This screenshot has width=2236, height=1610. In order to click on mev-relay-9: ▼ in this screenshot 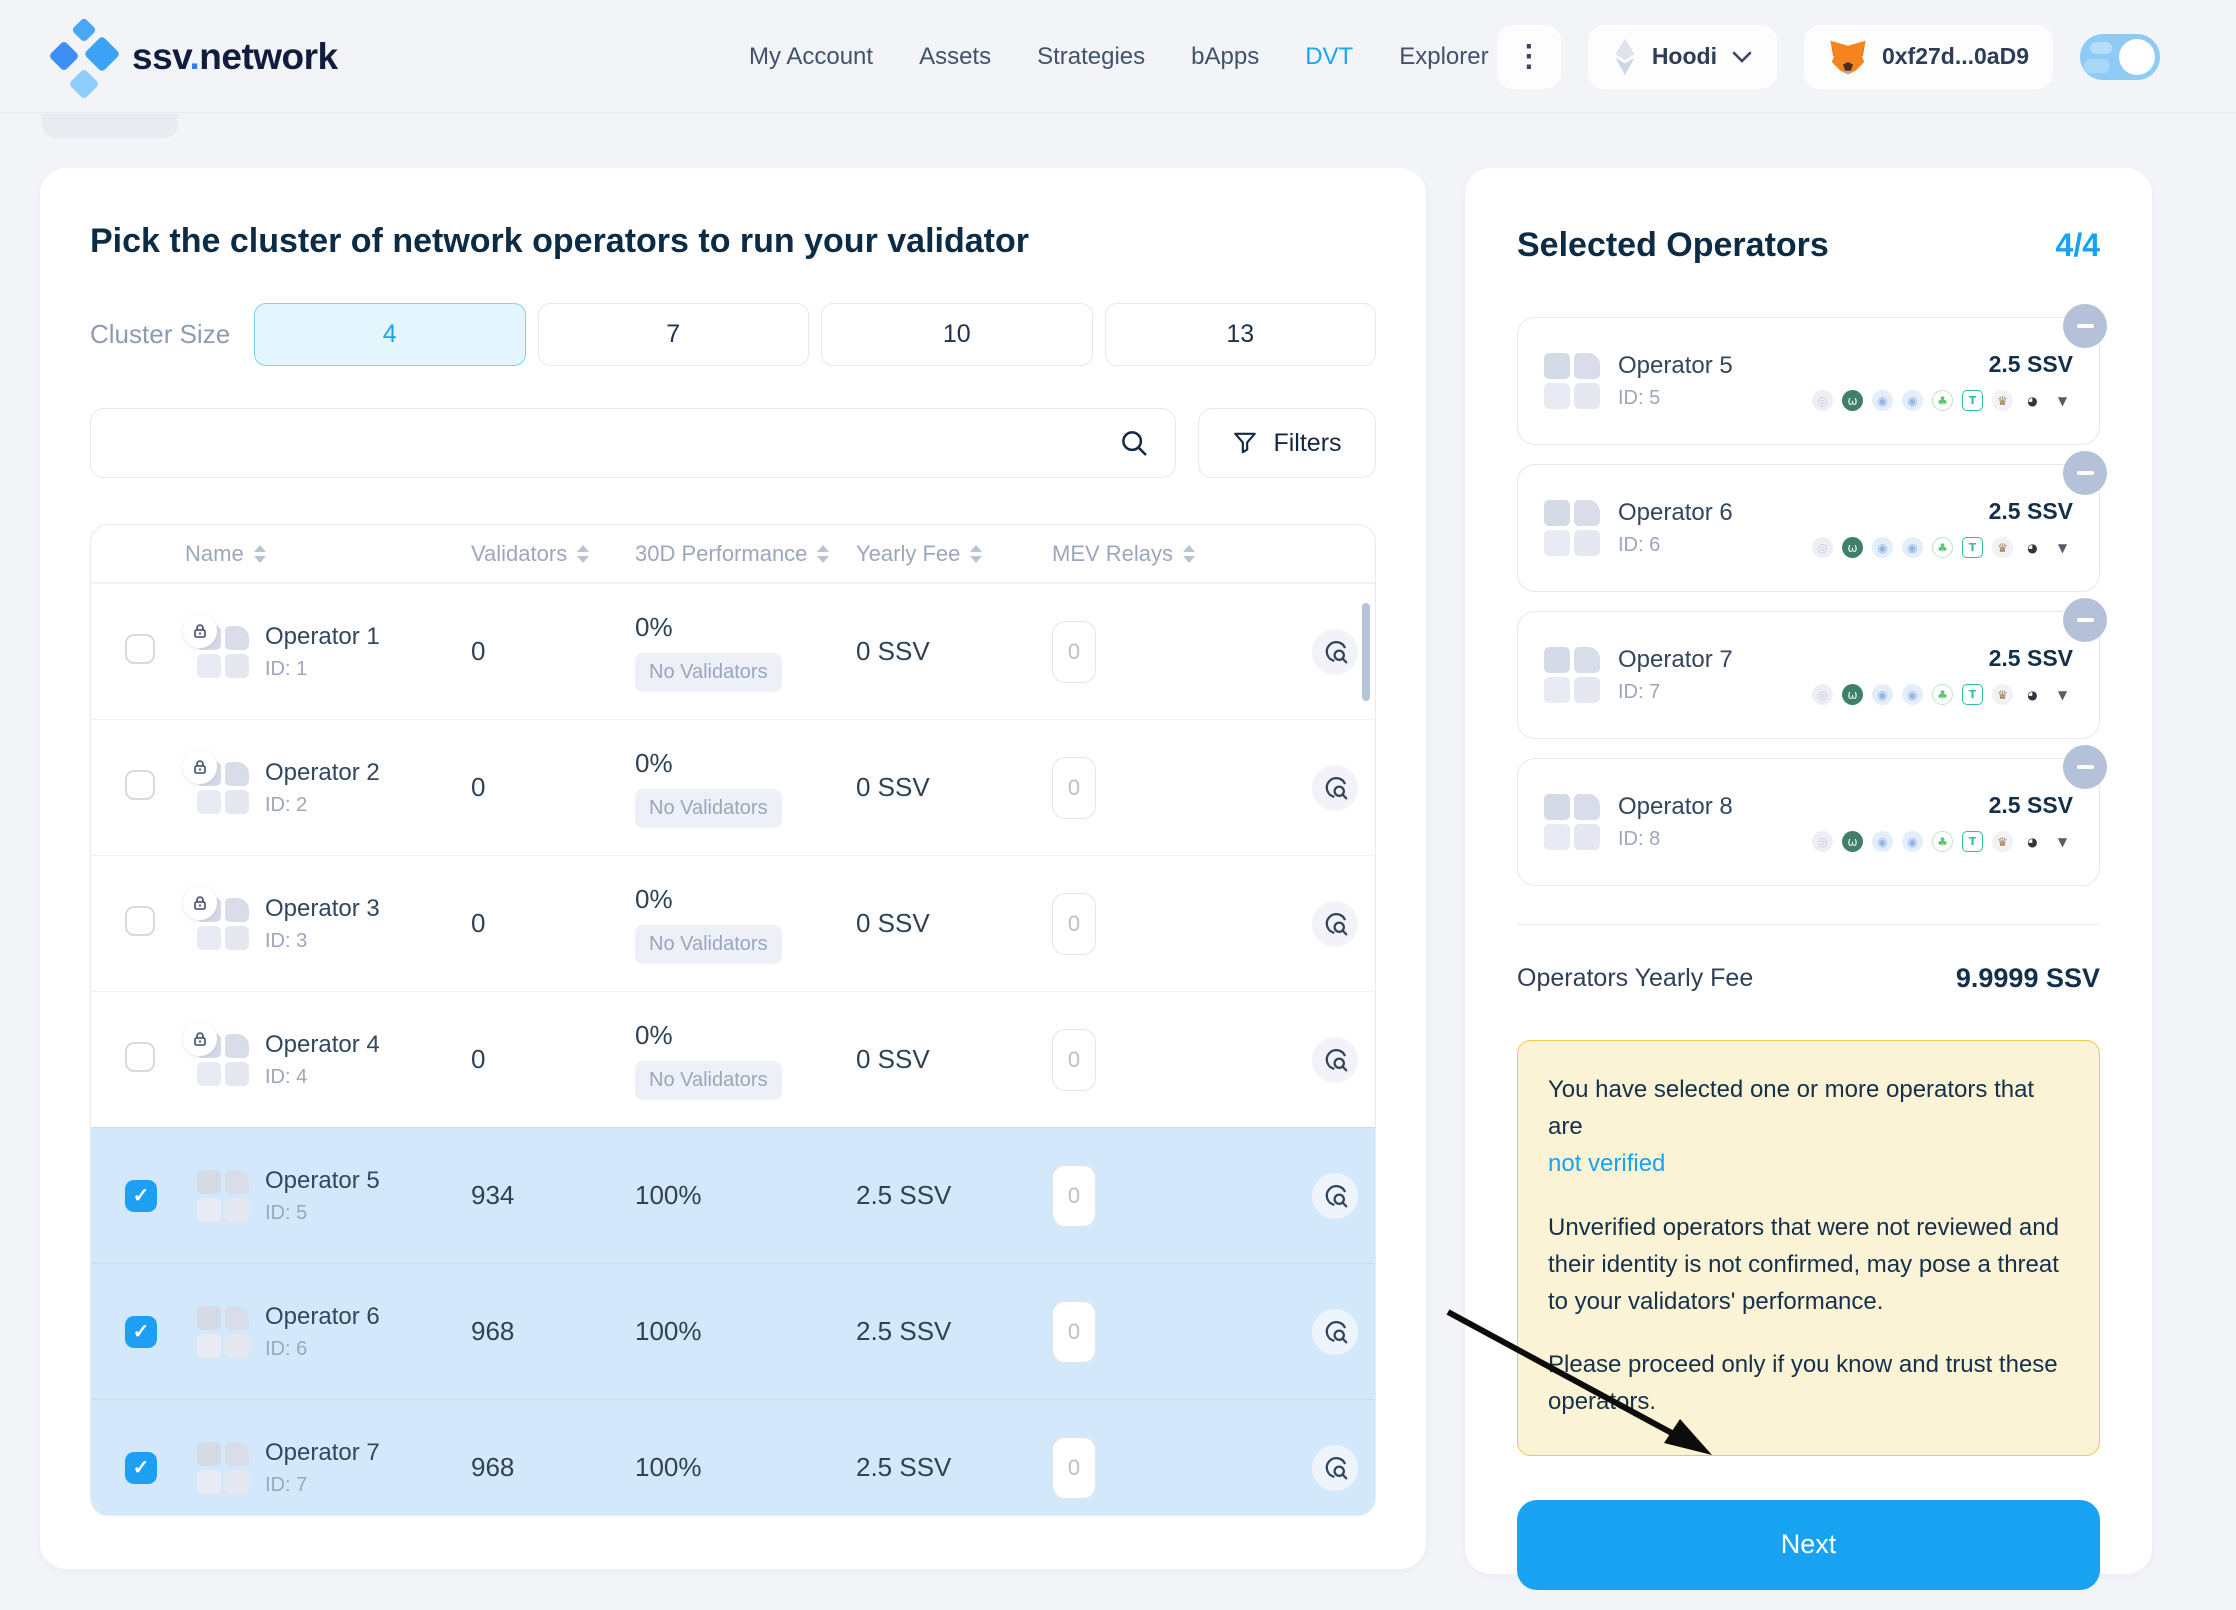, I will do `click(2062, 841)`.